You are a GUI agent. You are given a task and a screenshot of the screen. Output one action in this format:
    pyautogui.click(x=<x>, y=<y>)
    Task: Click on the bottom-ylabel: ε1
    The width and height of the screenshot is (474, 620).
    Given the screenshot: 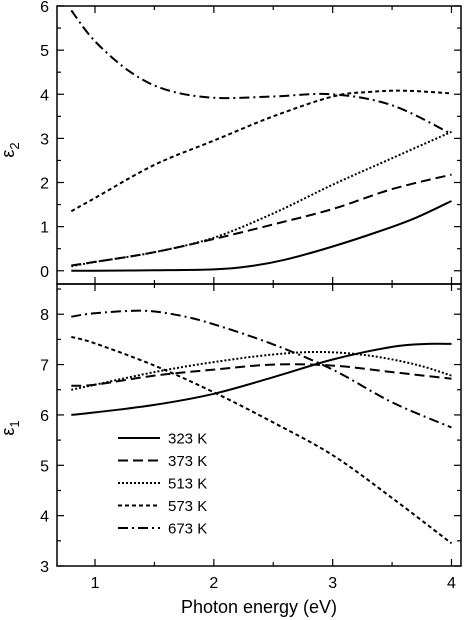 What is the action you would take?
    pyautogui.click(x=11, y=427)
    